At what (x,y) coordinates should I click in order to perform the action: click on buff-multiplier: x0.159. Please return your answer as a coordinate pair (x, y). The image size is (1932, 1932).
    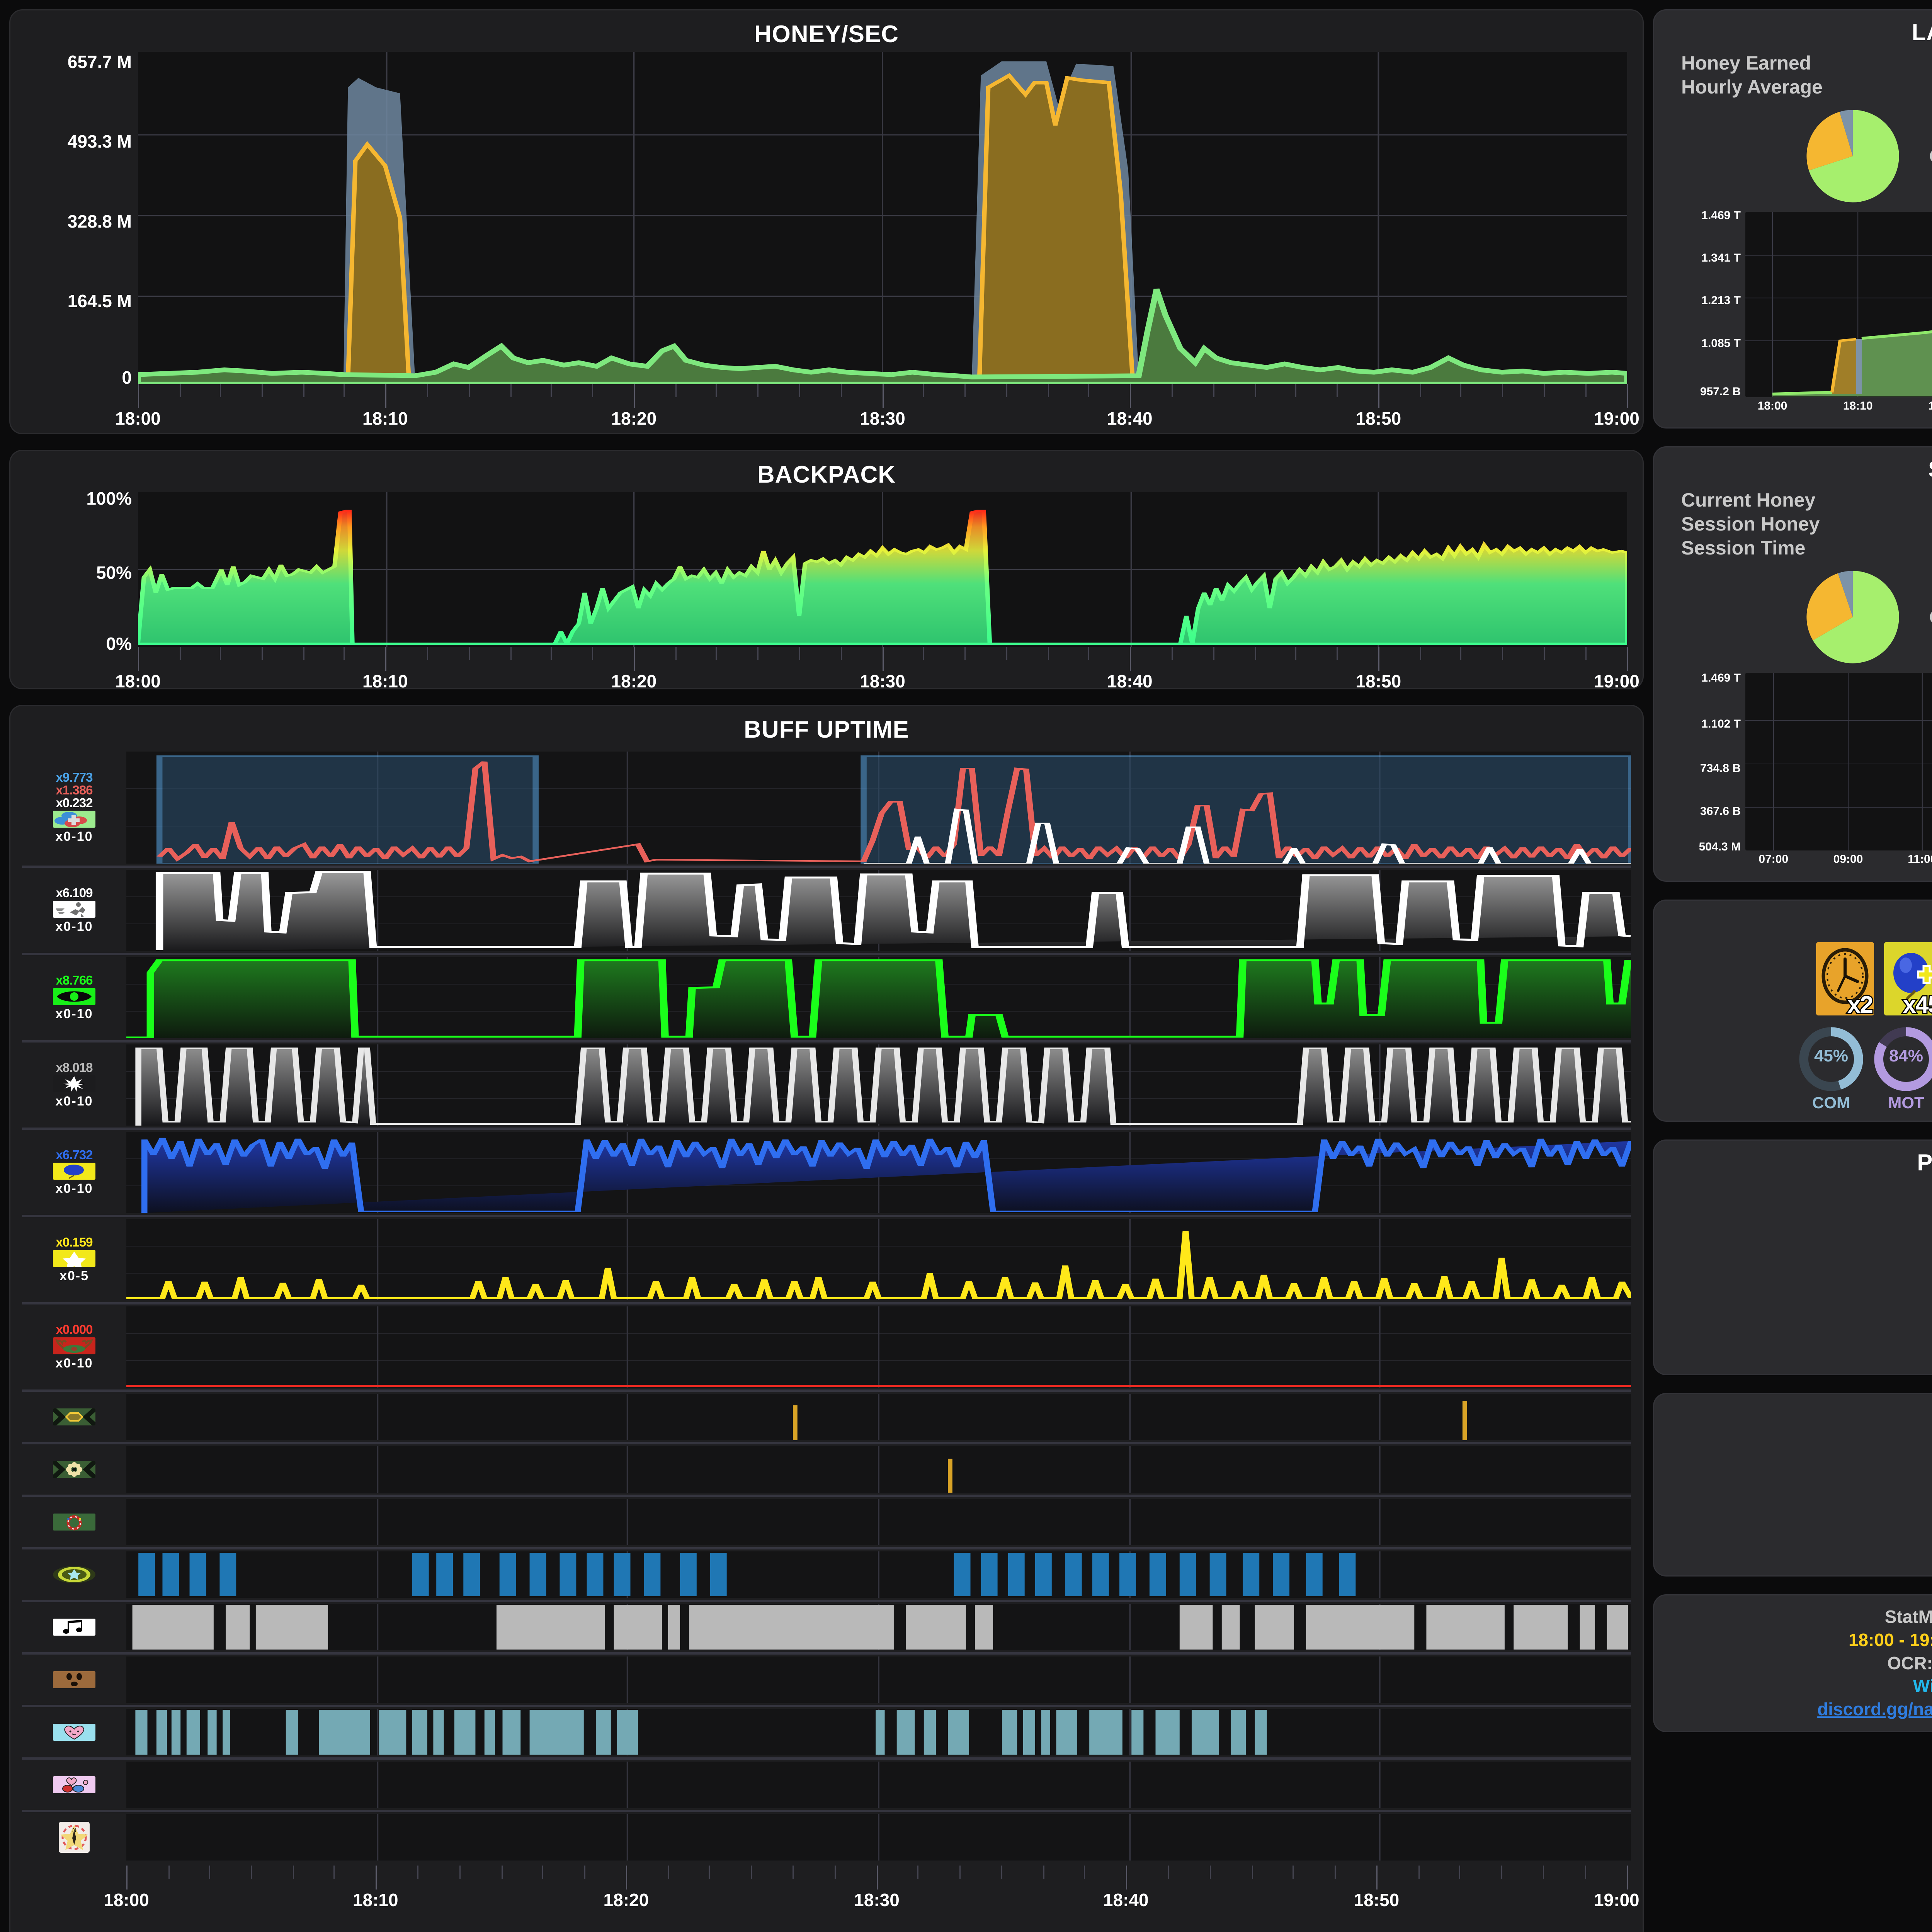
    Looking at the image, I should click on (74, 1242).